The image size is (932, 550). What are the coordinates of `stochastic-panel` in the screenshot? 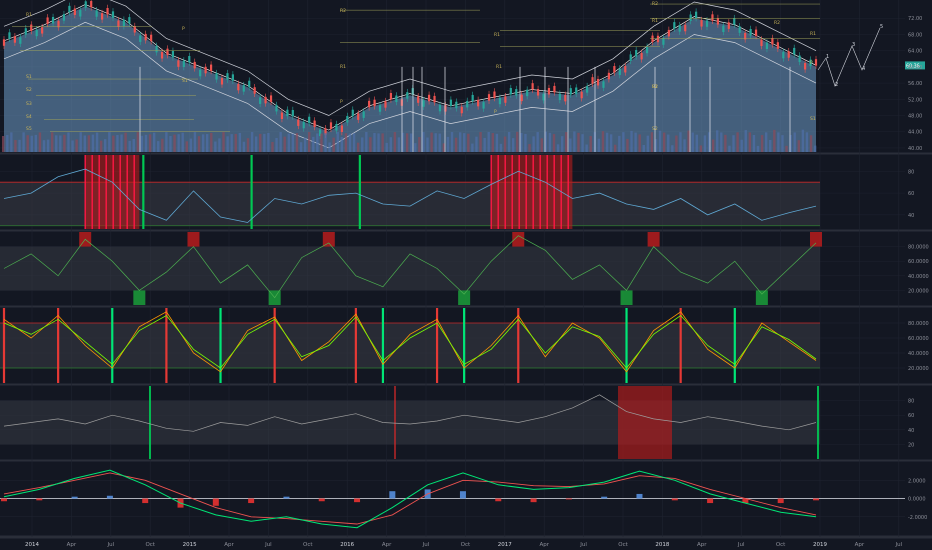 It's located at (410, 345).